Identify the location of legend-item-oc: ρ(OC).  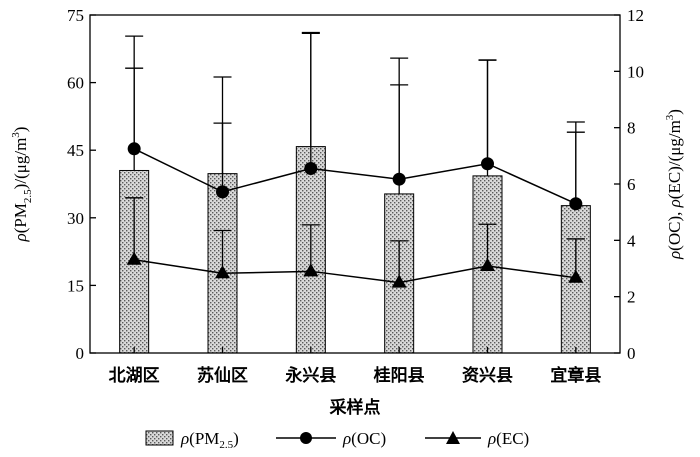
(331, 438).